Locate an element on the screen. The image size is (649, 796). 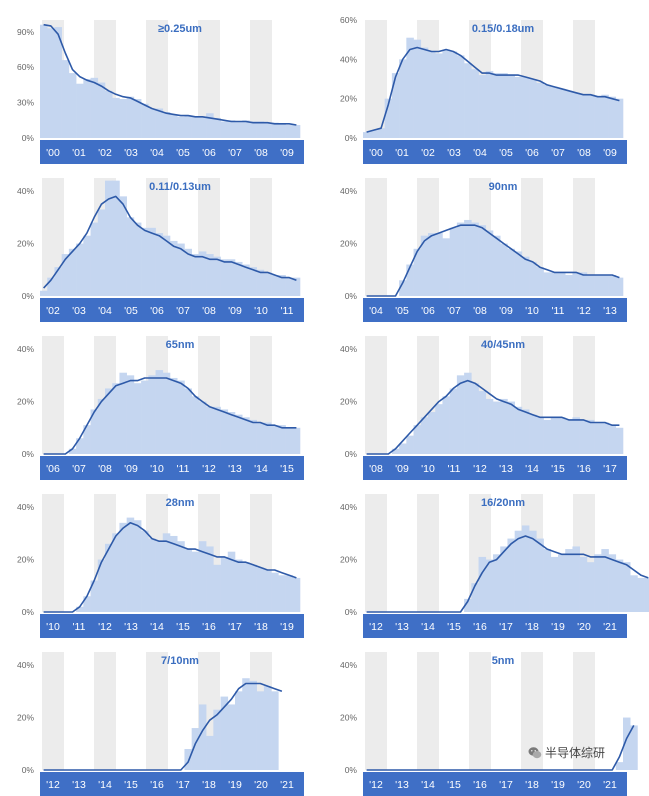
x-tick-label: '17 is located at coordinates (506, 627).